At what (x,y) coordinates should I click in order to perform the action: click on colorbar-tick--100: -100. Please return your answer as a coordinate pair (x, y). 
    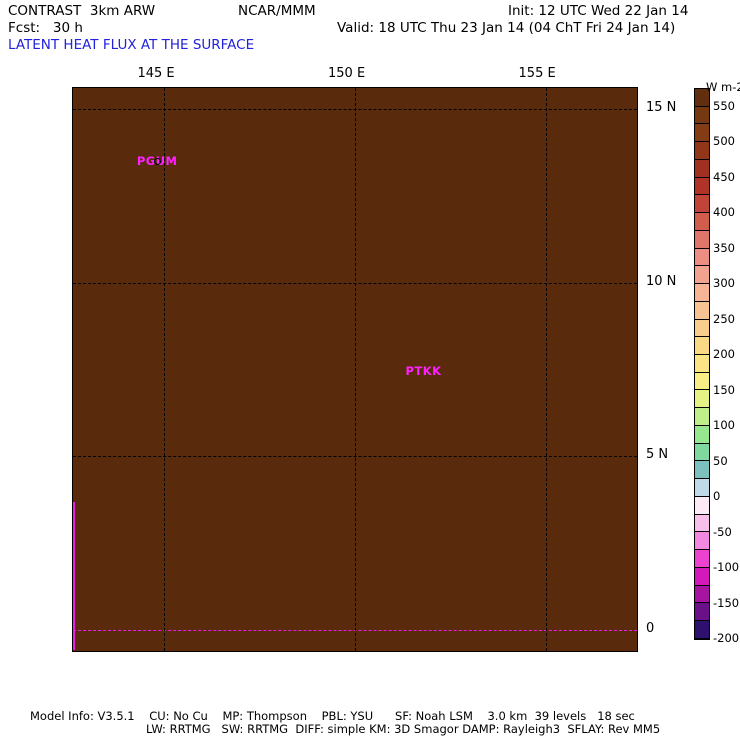
    Looking at the image, I should click on (726, 567).